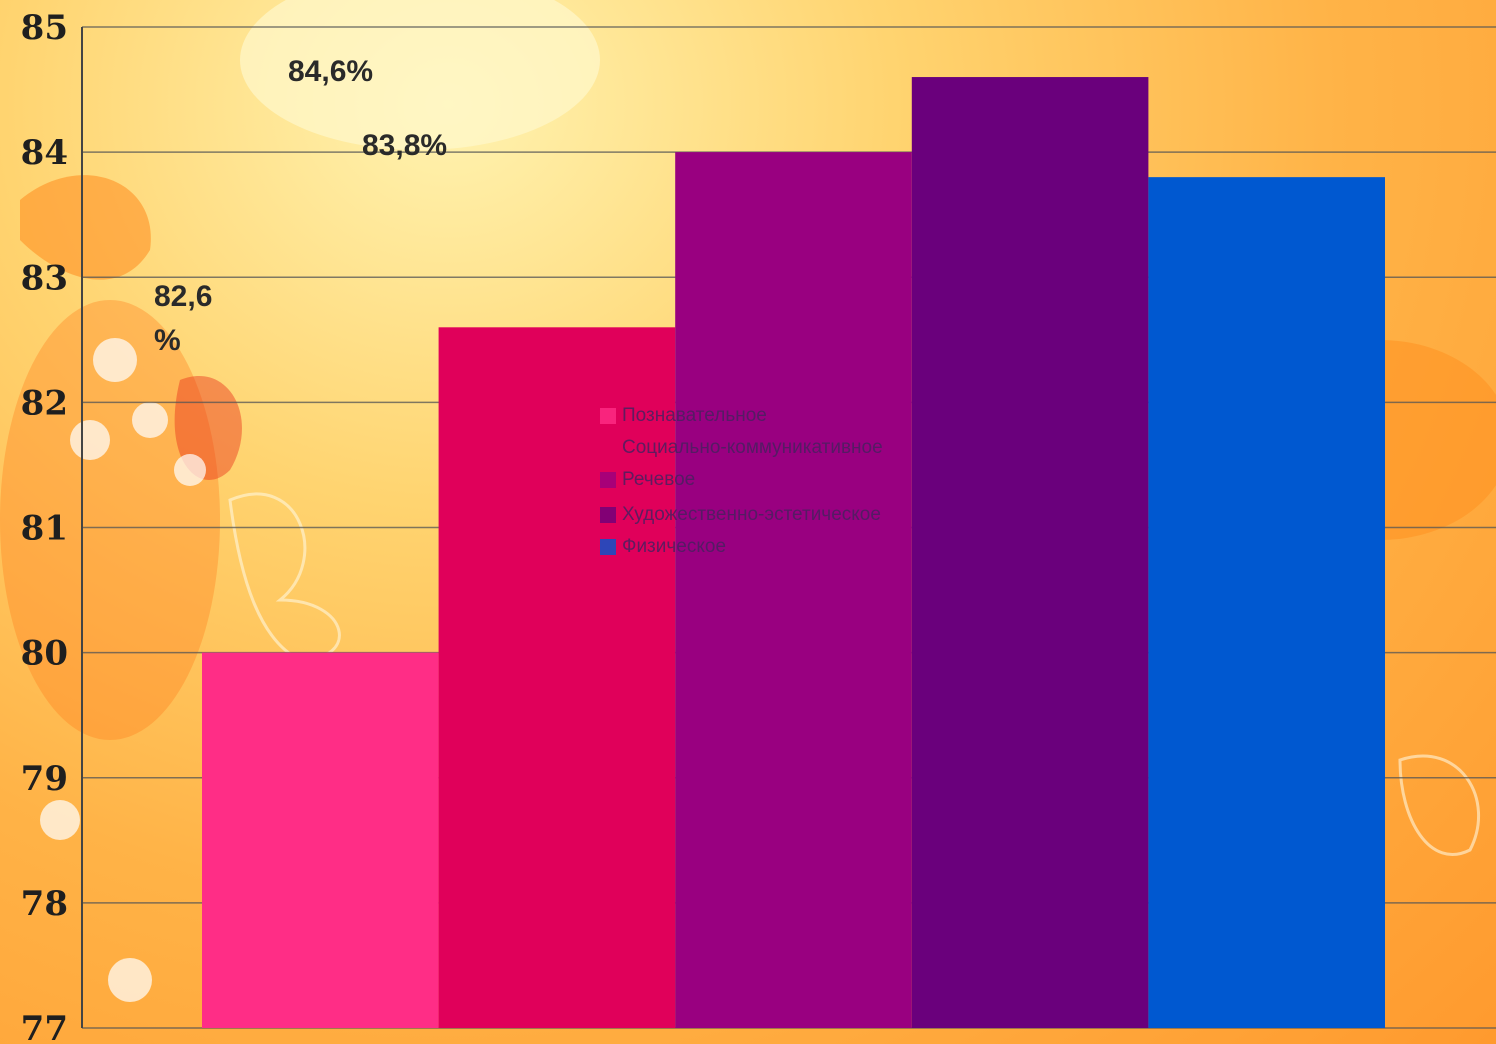 This screenshot has height=1044, width=1496. I want to click on annotation-label: 82,6, so click(183, 296).